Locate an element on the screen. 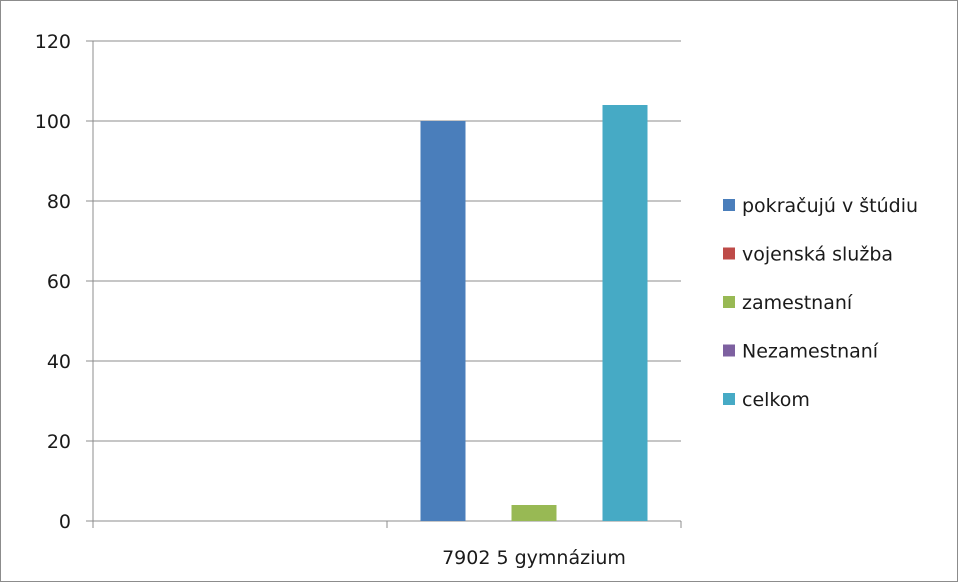  y-tick-label: 80 is located at coordinates (59, 202).